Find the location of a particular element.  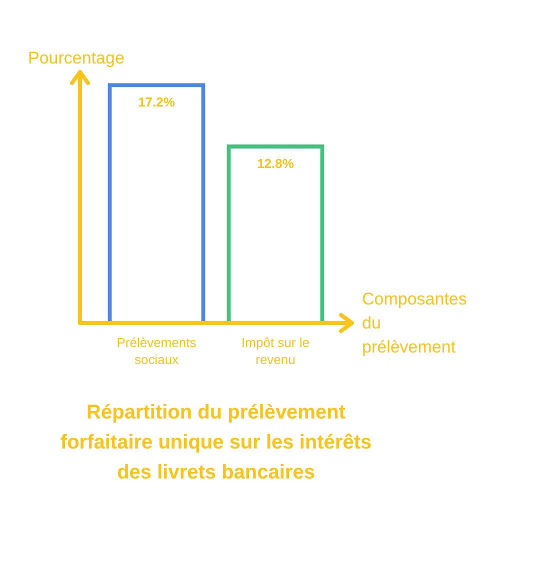

x-axis-title: Composantes du prélèvement is located at coordinates (414, 323).